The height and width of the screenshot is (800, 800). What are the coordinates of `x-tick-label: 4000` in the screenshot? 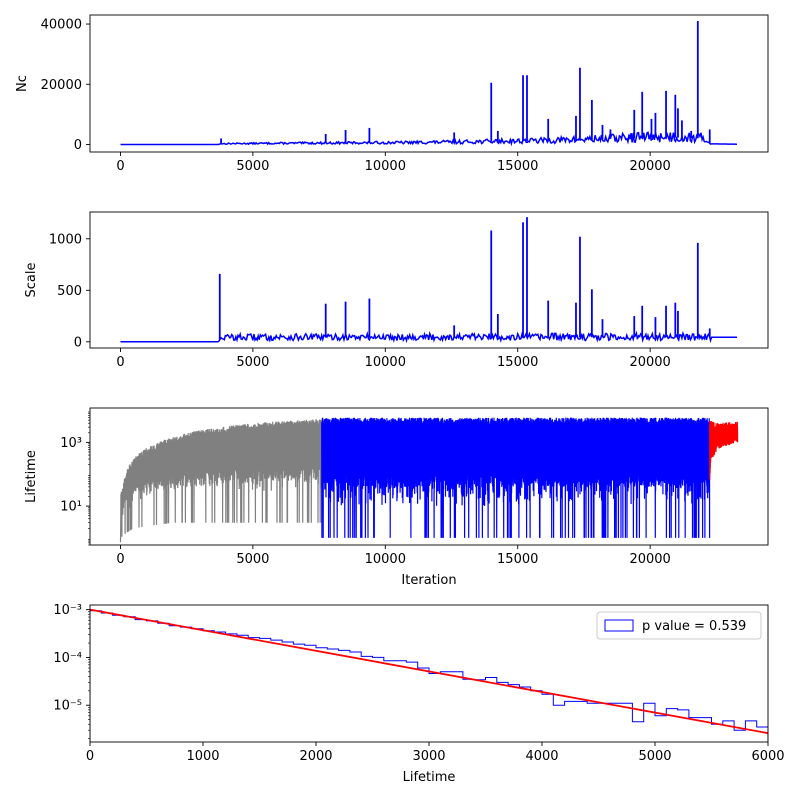 It's located at (541, 756).